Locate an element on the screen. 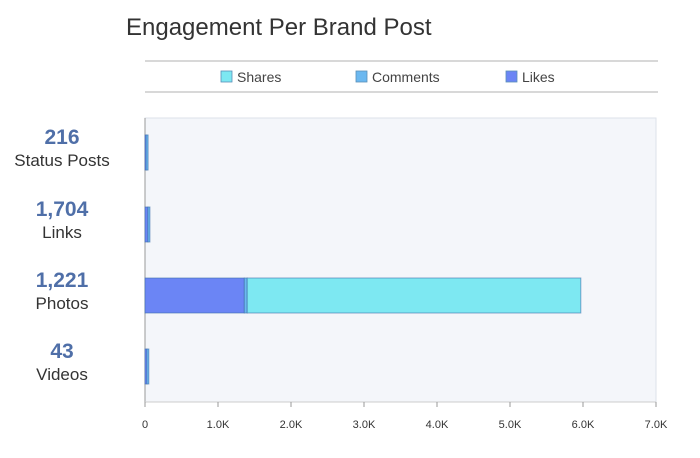 The height and width of the screenshot is (458, 700). category-label: 43 Videos is located at coordinates (62, 363).